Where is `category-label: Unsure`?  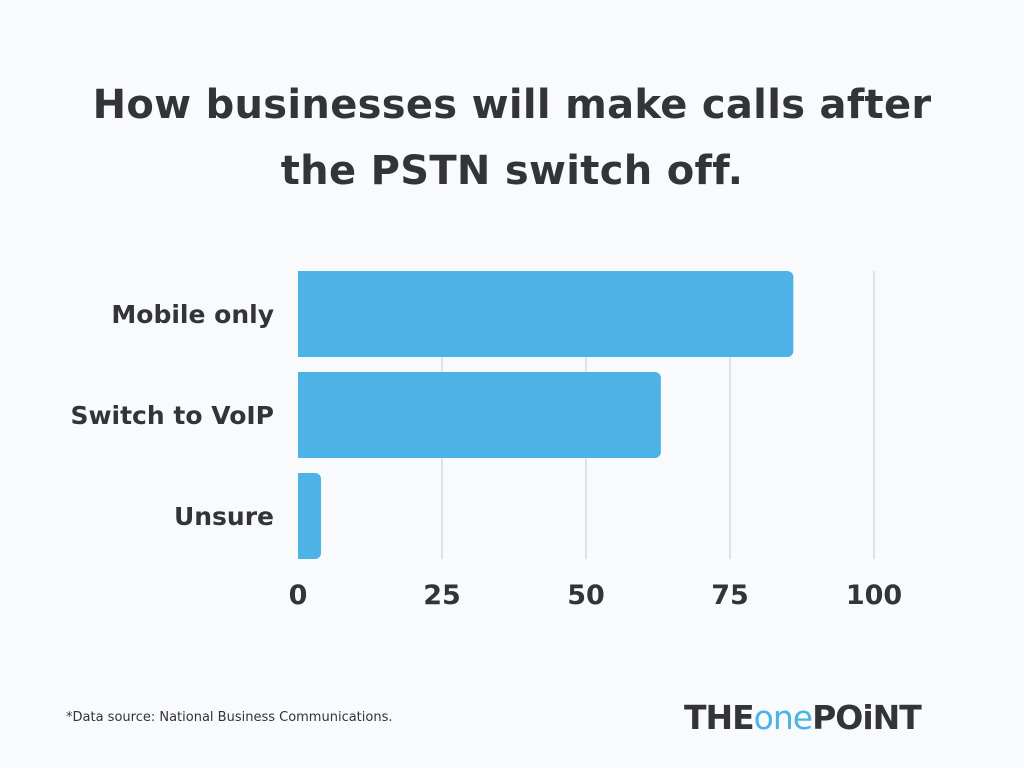
category-label: Unsure is located at coordinates (224, 516).